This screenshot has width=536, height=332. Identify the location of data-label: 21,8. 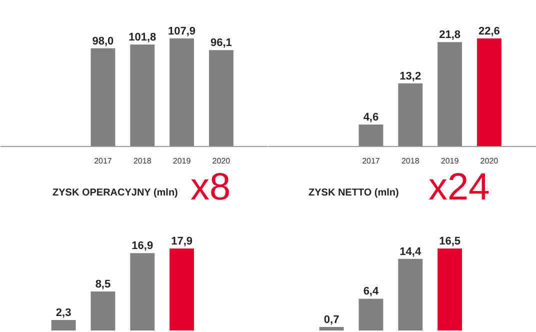
(450, 35).